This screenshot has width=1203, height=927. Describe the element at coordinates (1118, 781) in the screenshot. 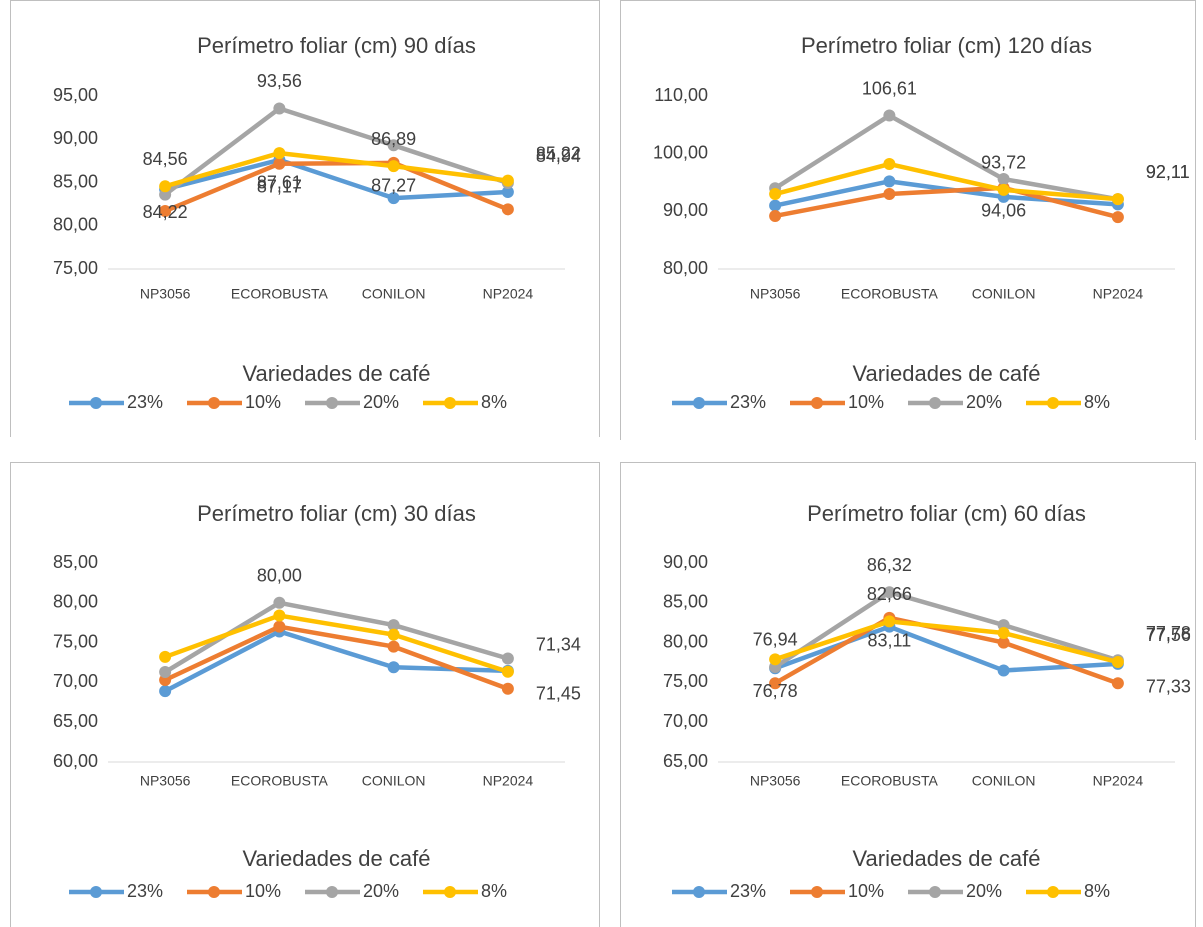

I see `x-tick-label: NP2024` at that location.